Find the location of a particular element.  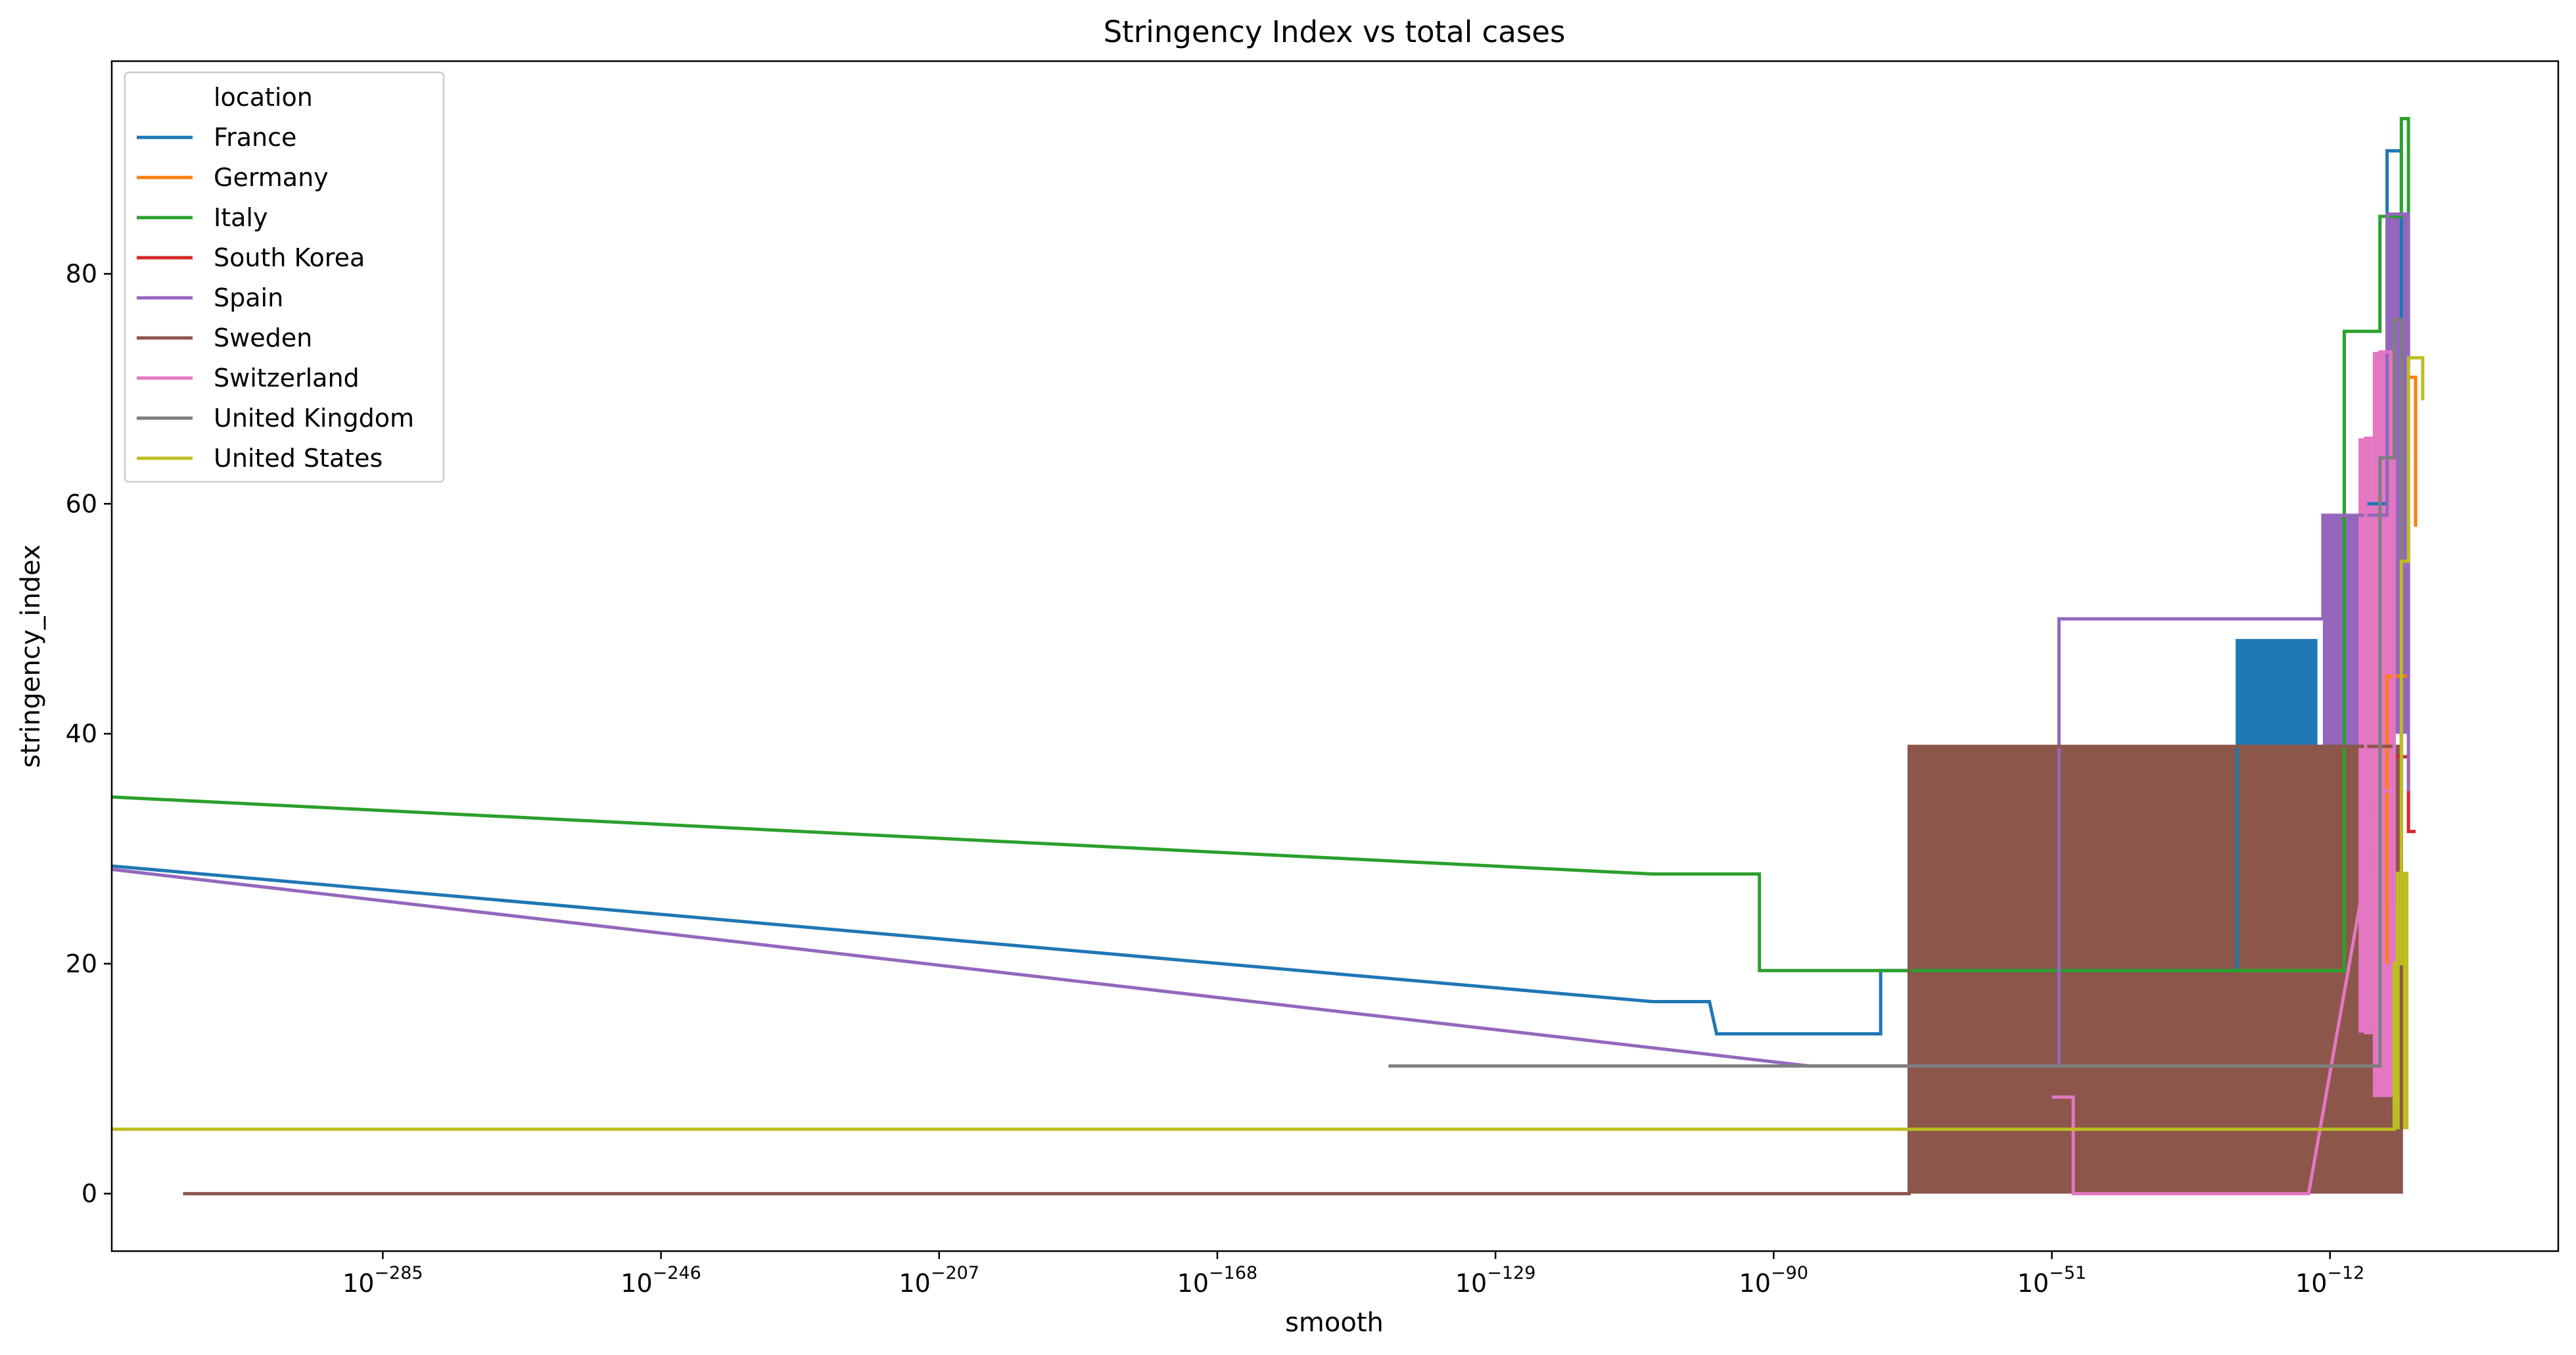

legend-label: South Korea is located at coordinates (289, 257).